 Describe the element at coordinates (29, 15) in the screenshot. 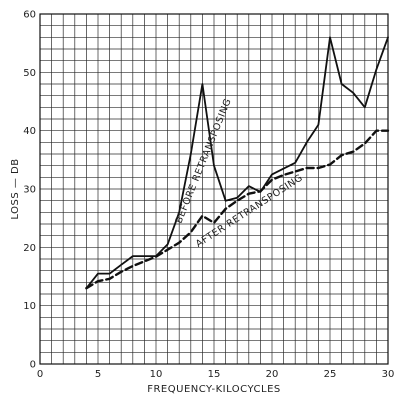

I see `y-tick-label: 60` at that location.